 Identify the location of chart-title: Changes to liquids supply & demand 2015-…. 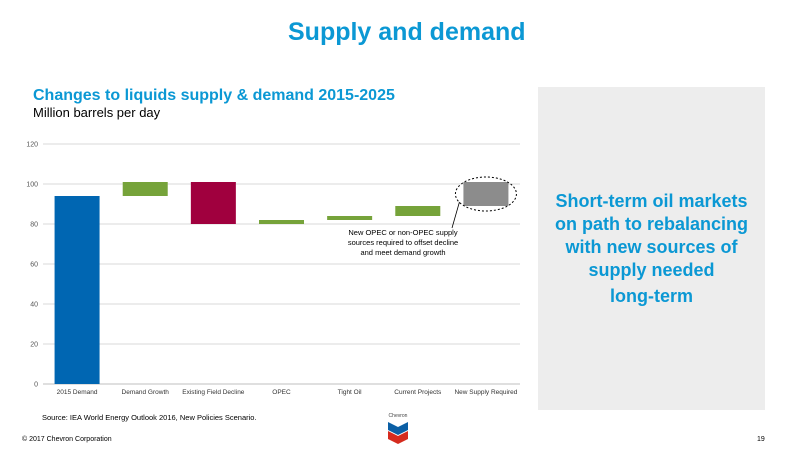
(214, 95).